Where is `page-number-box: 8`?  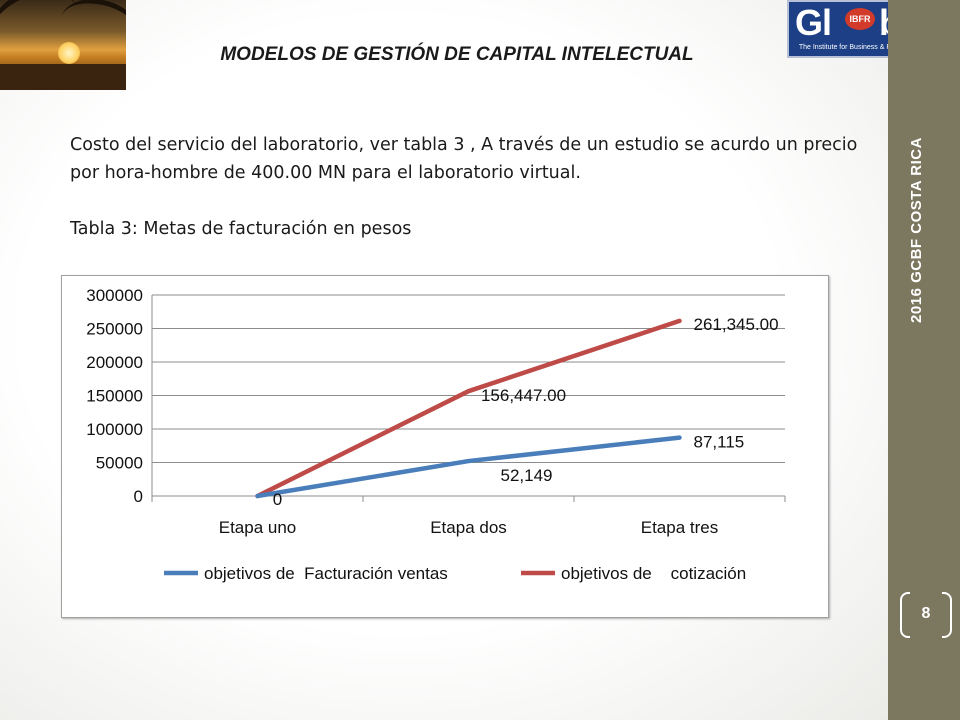 page-number-box: 8 is located at coordinates (926, 615).